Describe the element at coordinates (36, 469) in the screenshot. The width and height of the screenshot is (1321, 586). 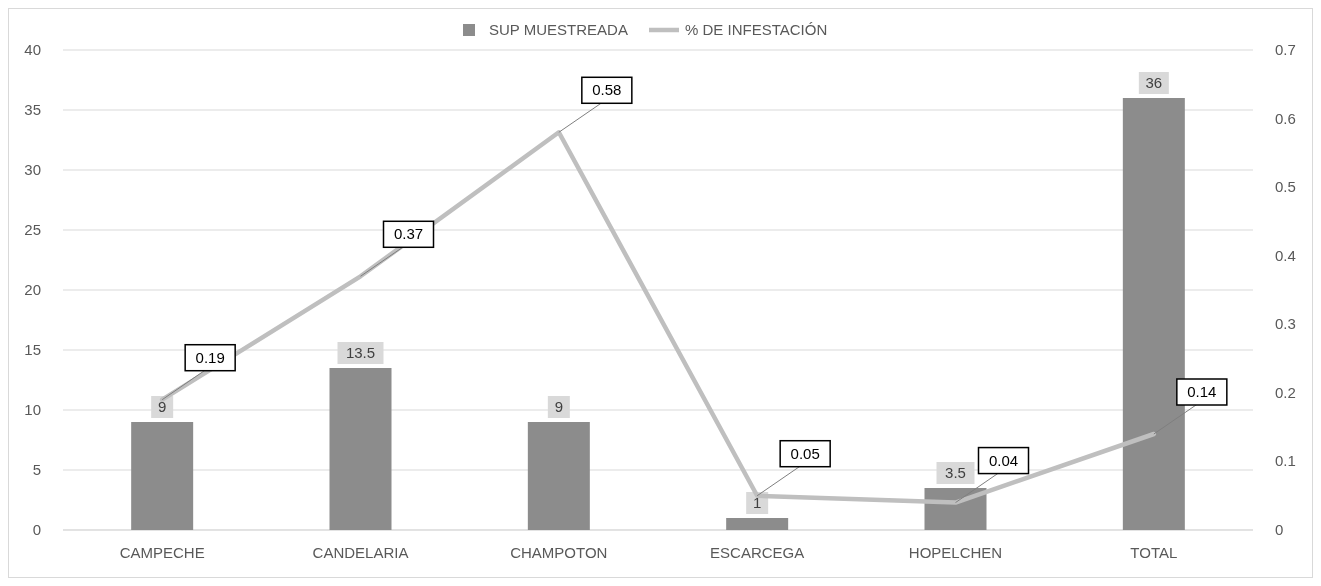
I see `y-tick-label: 5` at that location.